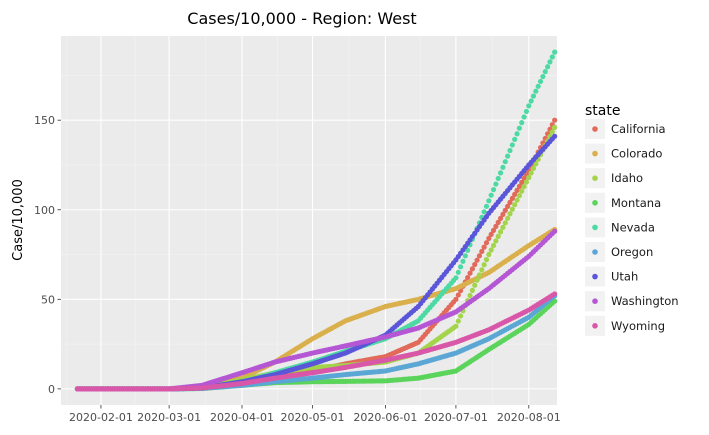 The width and height of the screenshot is (709, 435). Describe the element at coordinates (456, 417) in the screenshot. I see `x-tick-label: 2020-07-01` at that location.